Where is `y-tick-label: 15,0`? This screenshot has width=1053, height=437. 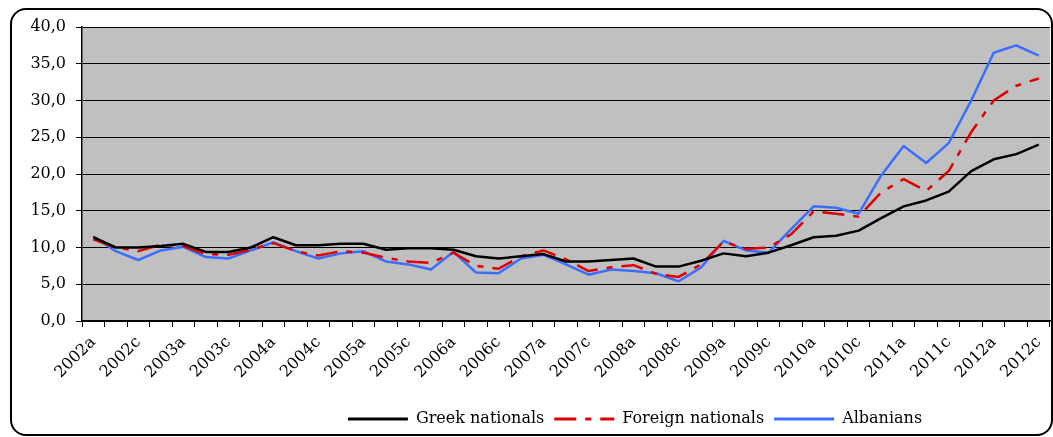
y-tick-label: 15,0 is located at coordinates (48, 209).